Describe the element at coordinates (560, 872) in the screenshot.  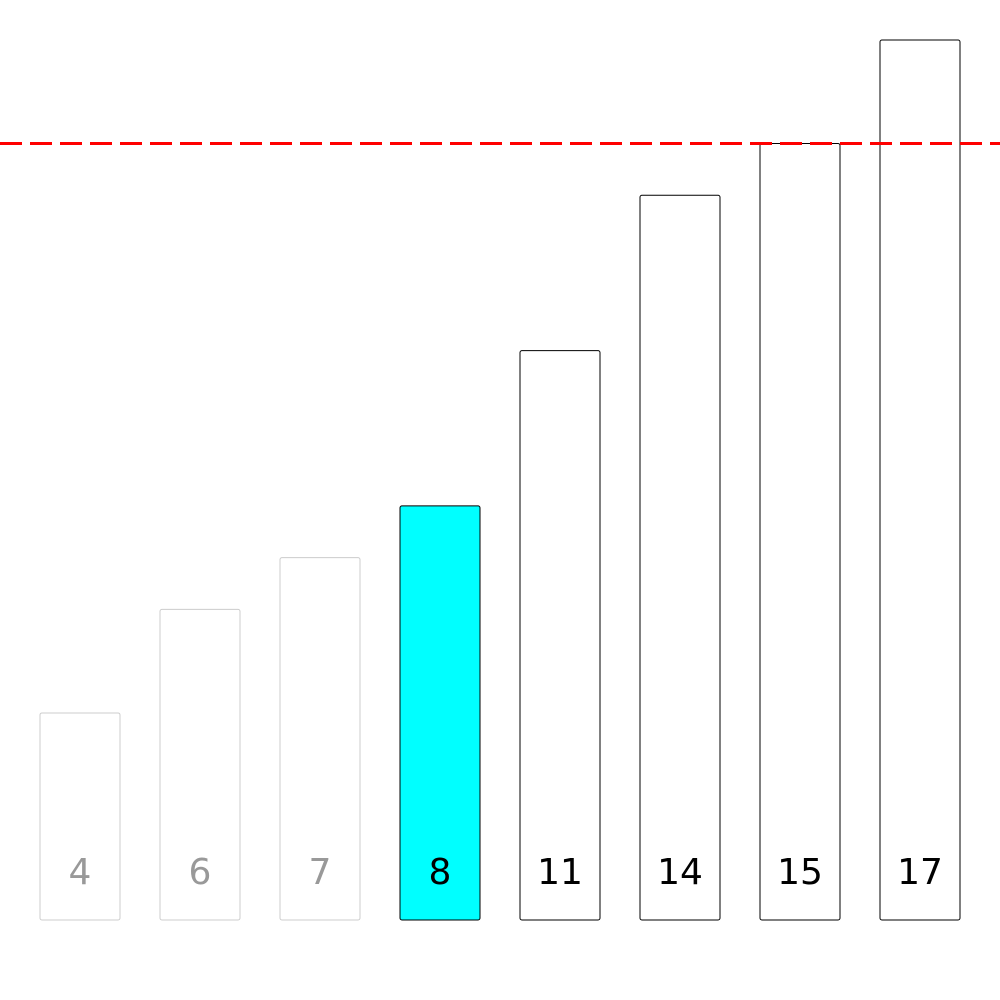
I see `bar-label-11: 11` at that location.